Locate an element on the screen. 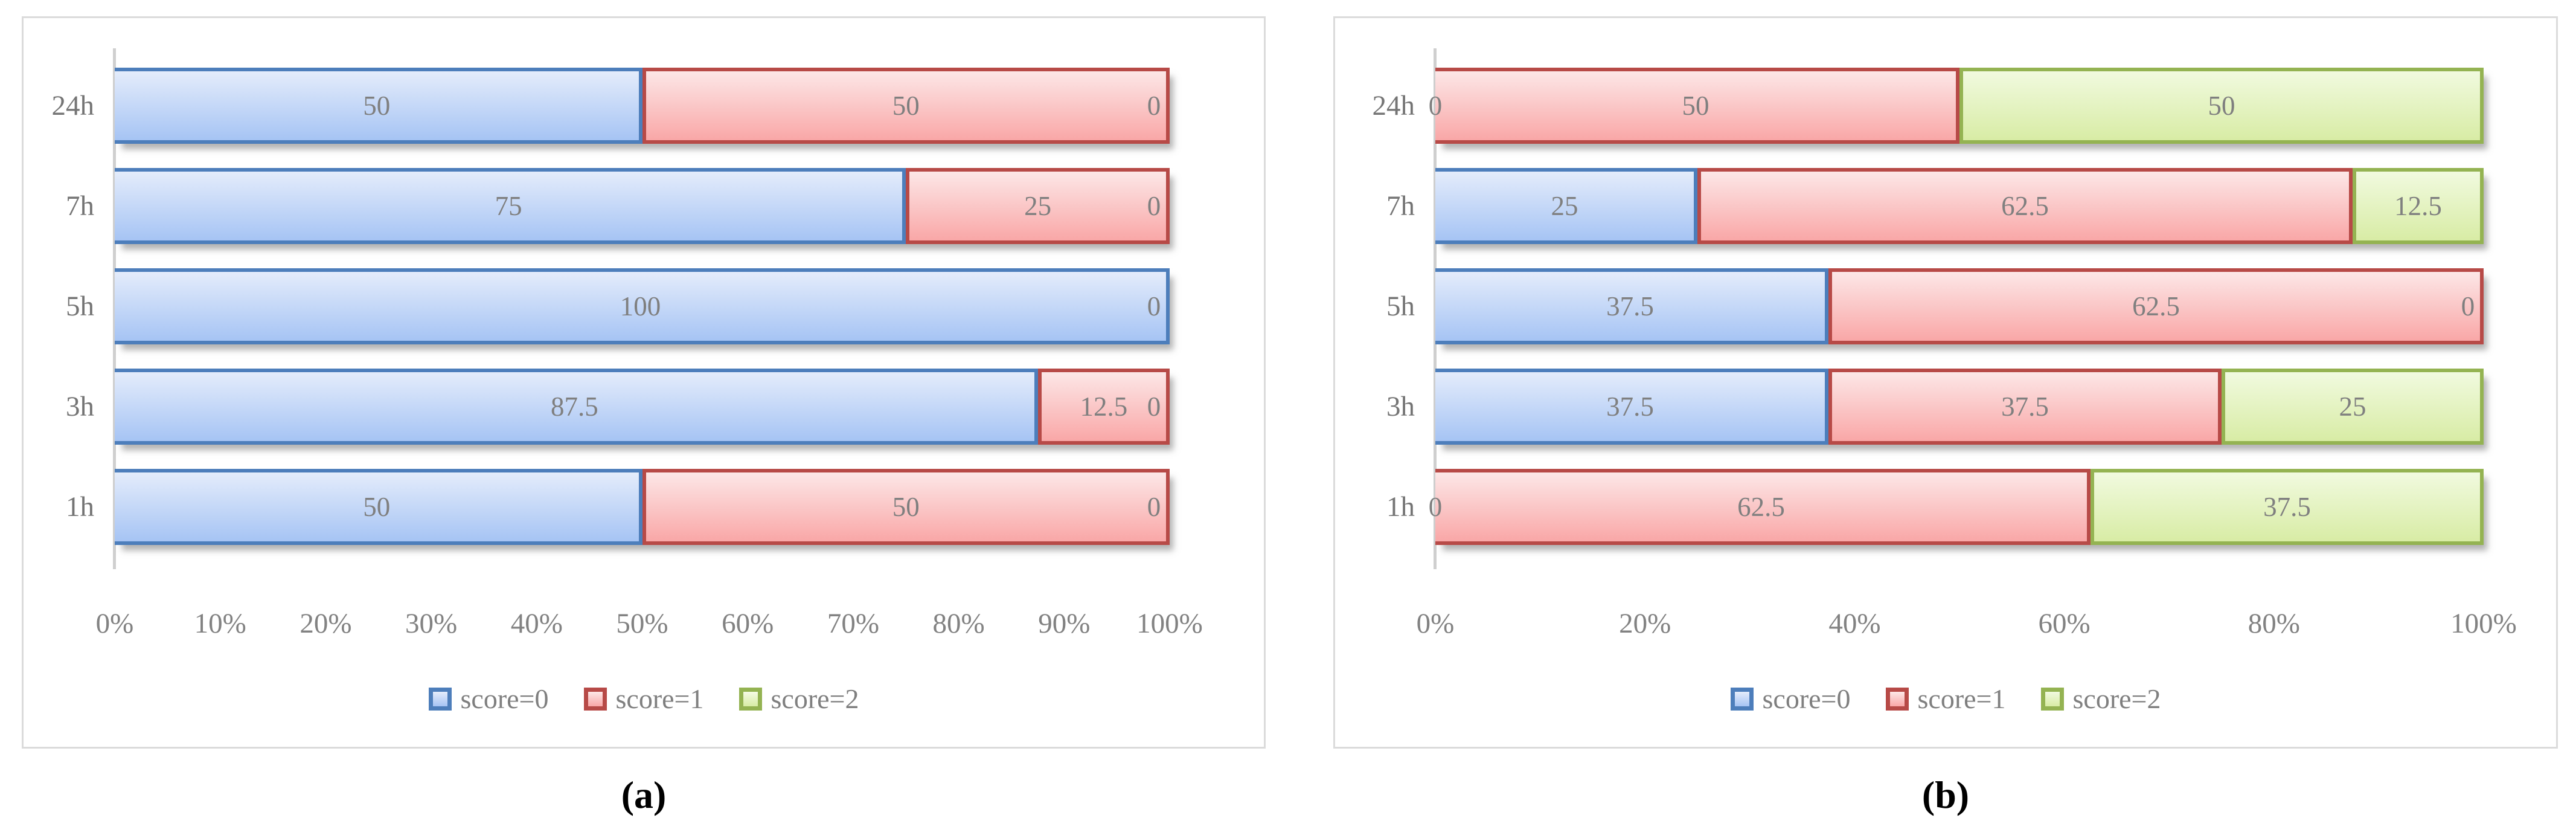 This screenshot has width=2576, height=835. caption-b: (b) is located at coordinates (1945, 794).